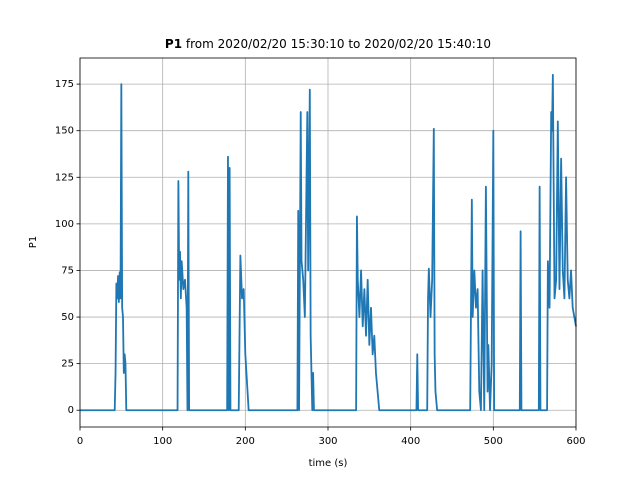  I want to click on y-tick-label: 25, so click(67, 364).